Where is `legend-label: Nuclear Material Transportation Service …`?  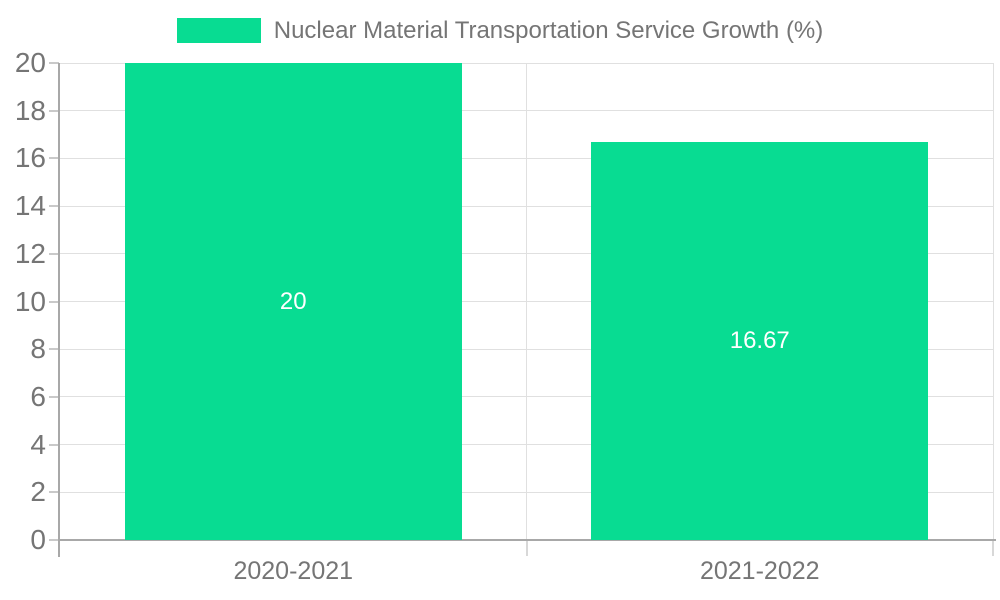
legend-label: Nuclear Material Transportation Service … is located at coordinates (548, 30).